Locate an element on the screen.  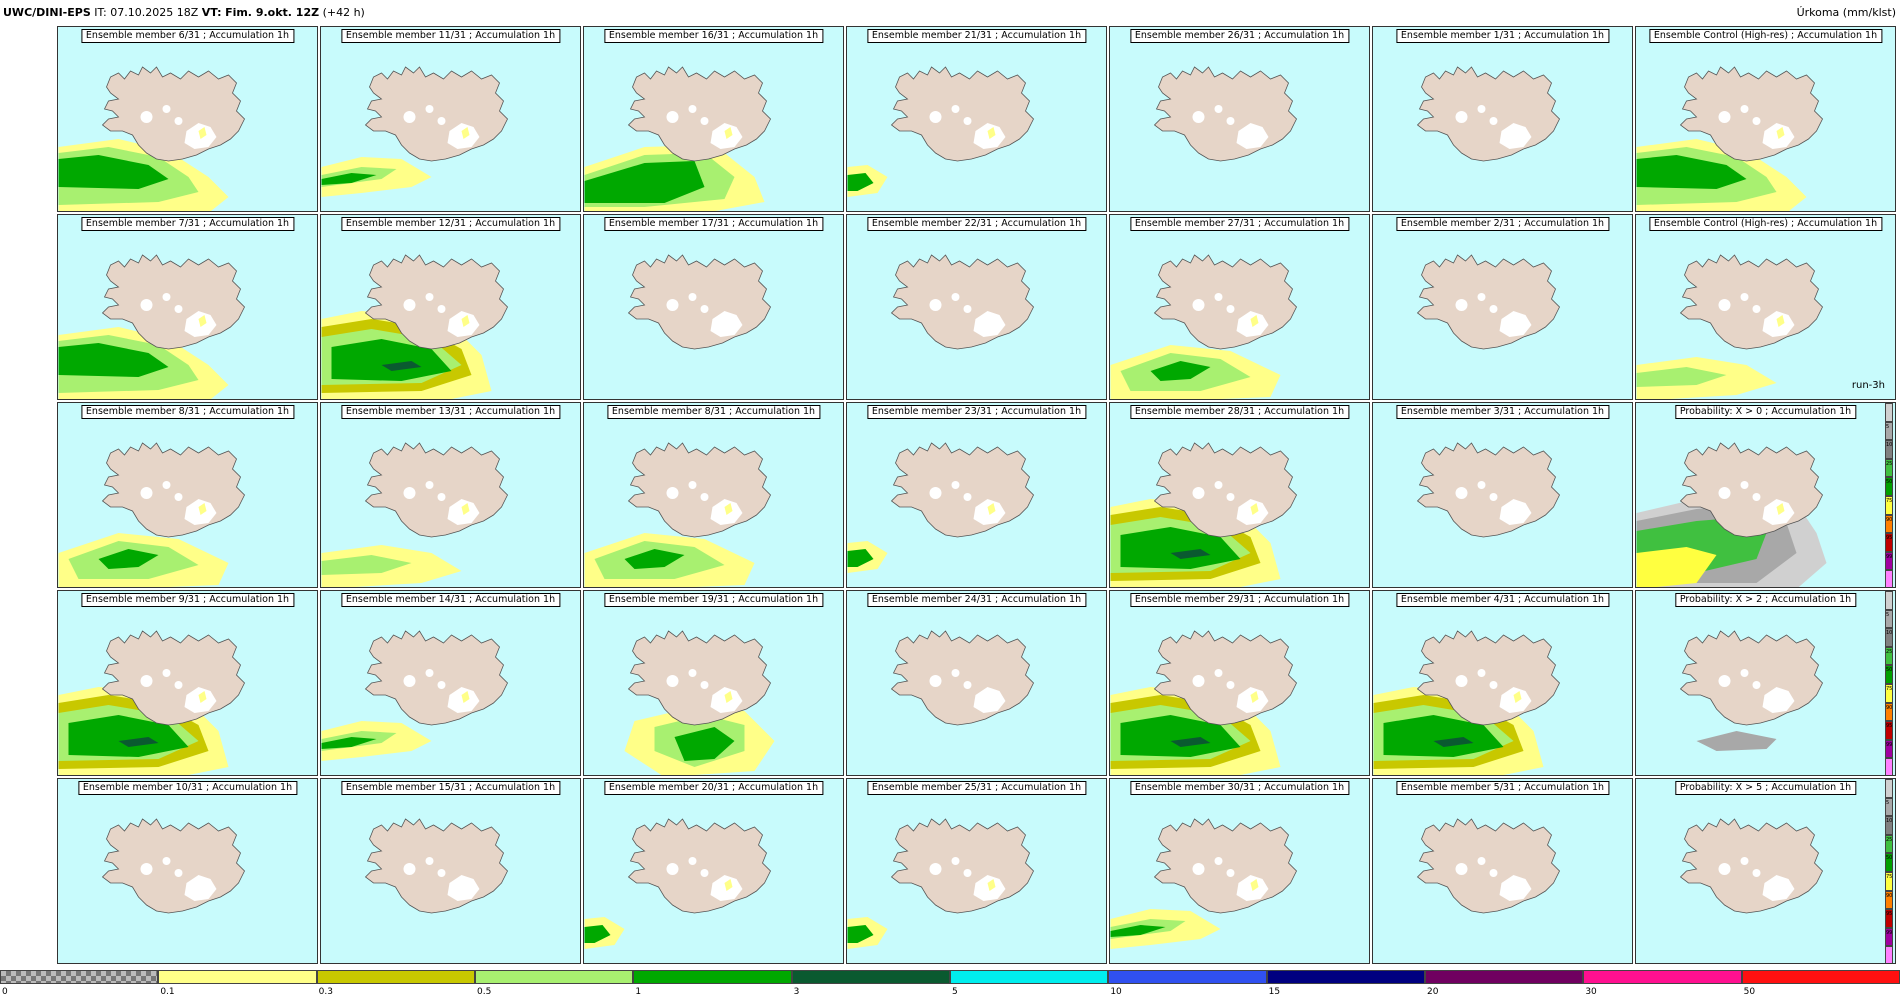
map-panel: Ensemble member 1/31 ; Accumulation 1h is located at coordinates (1502, 119).